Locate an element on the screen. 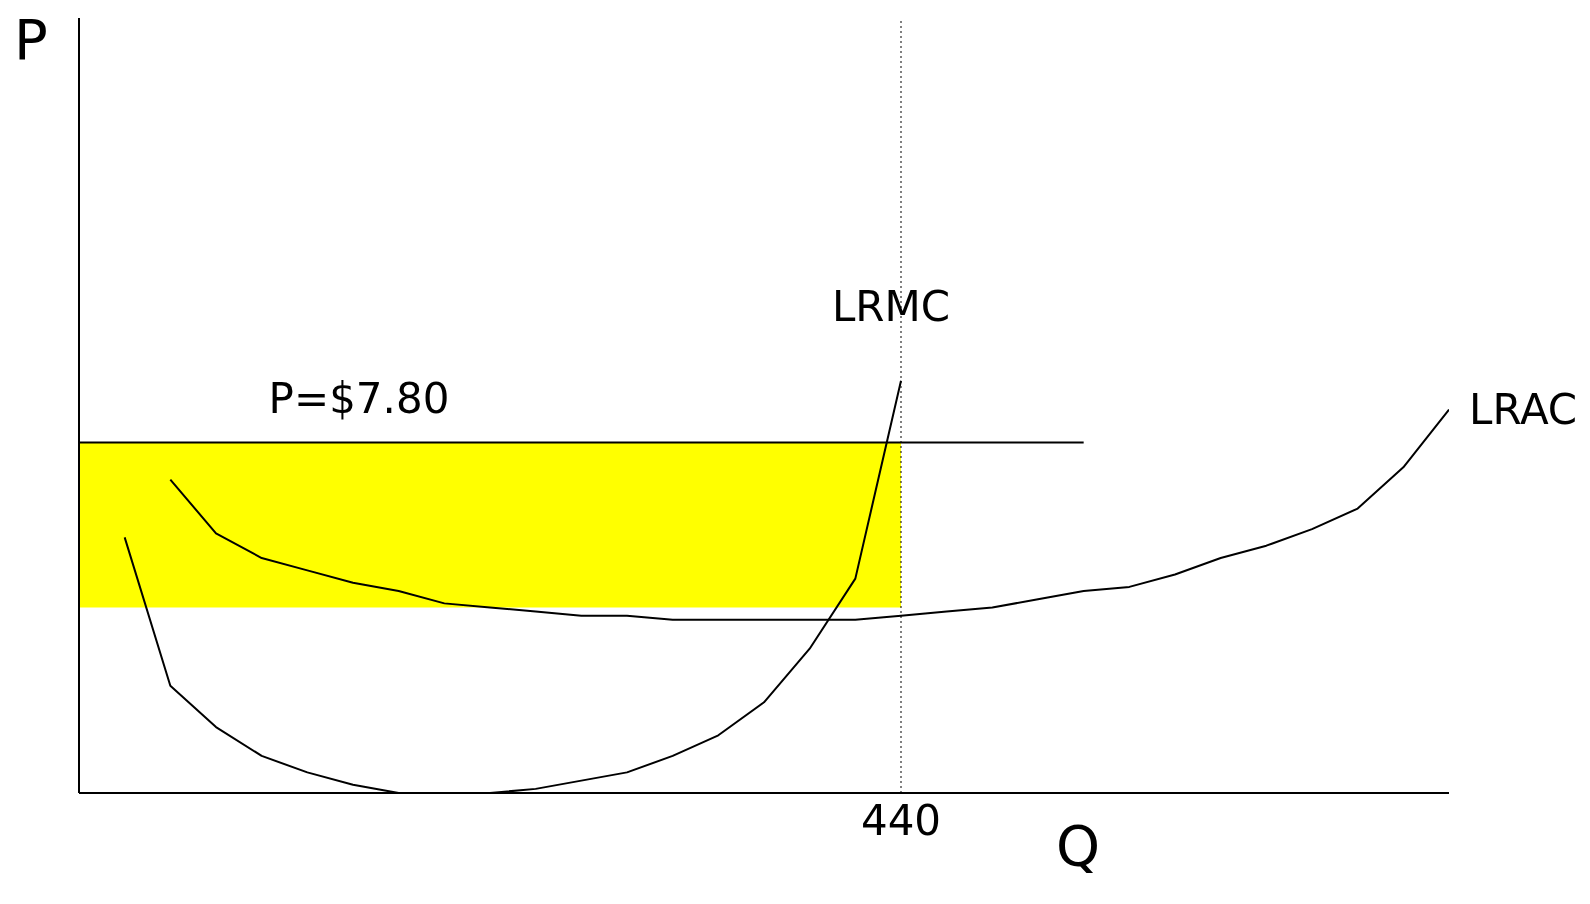 This screenshot has height=904, width=1590. series-label: LRAC is located at coordinates (1523, 409).